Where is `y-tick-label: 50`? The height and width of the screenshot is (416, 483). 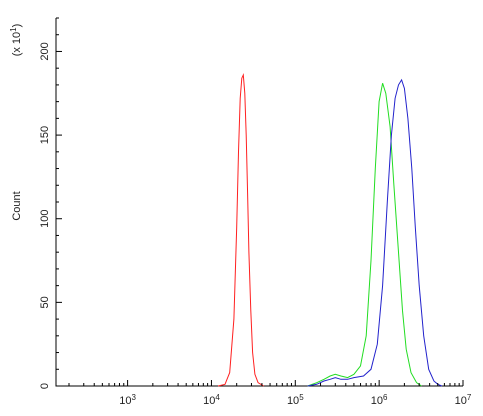 y-tick-label: 50 is located at coordinates (45, 302).